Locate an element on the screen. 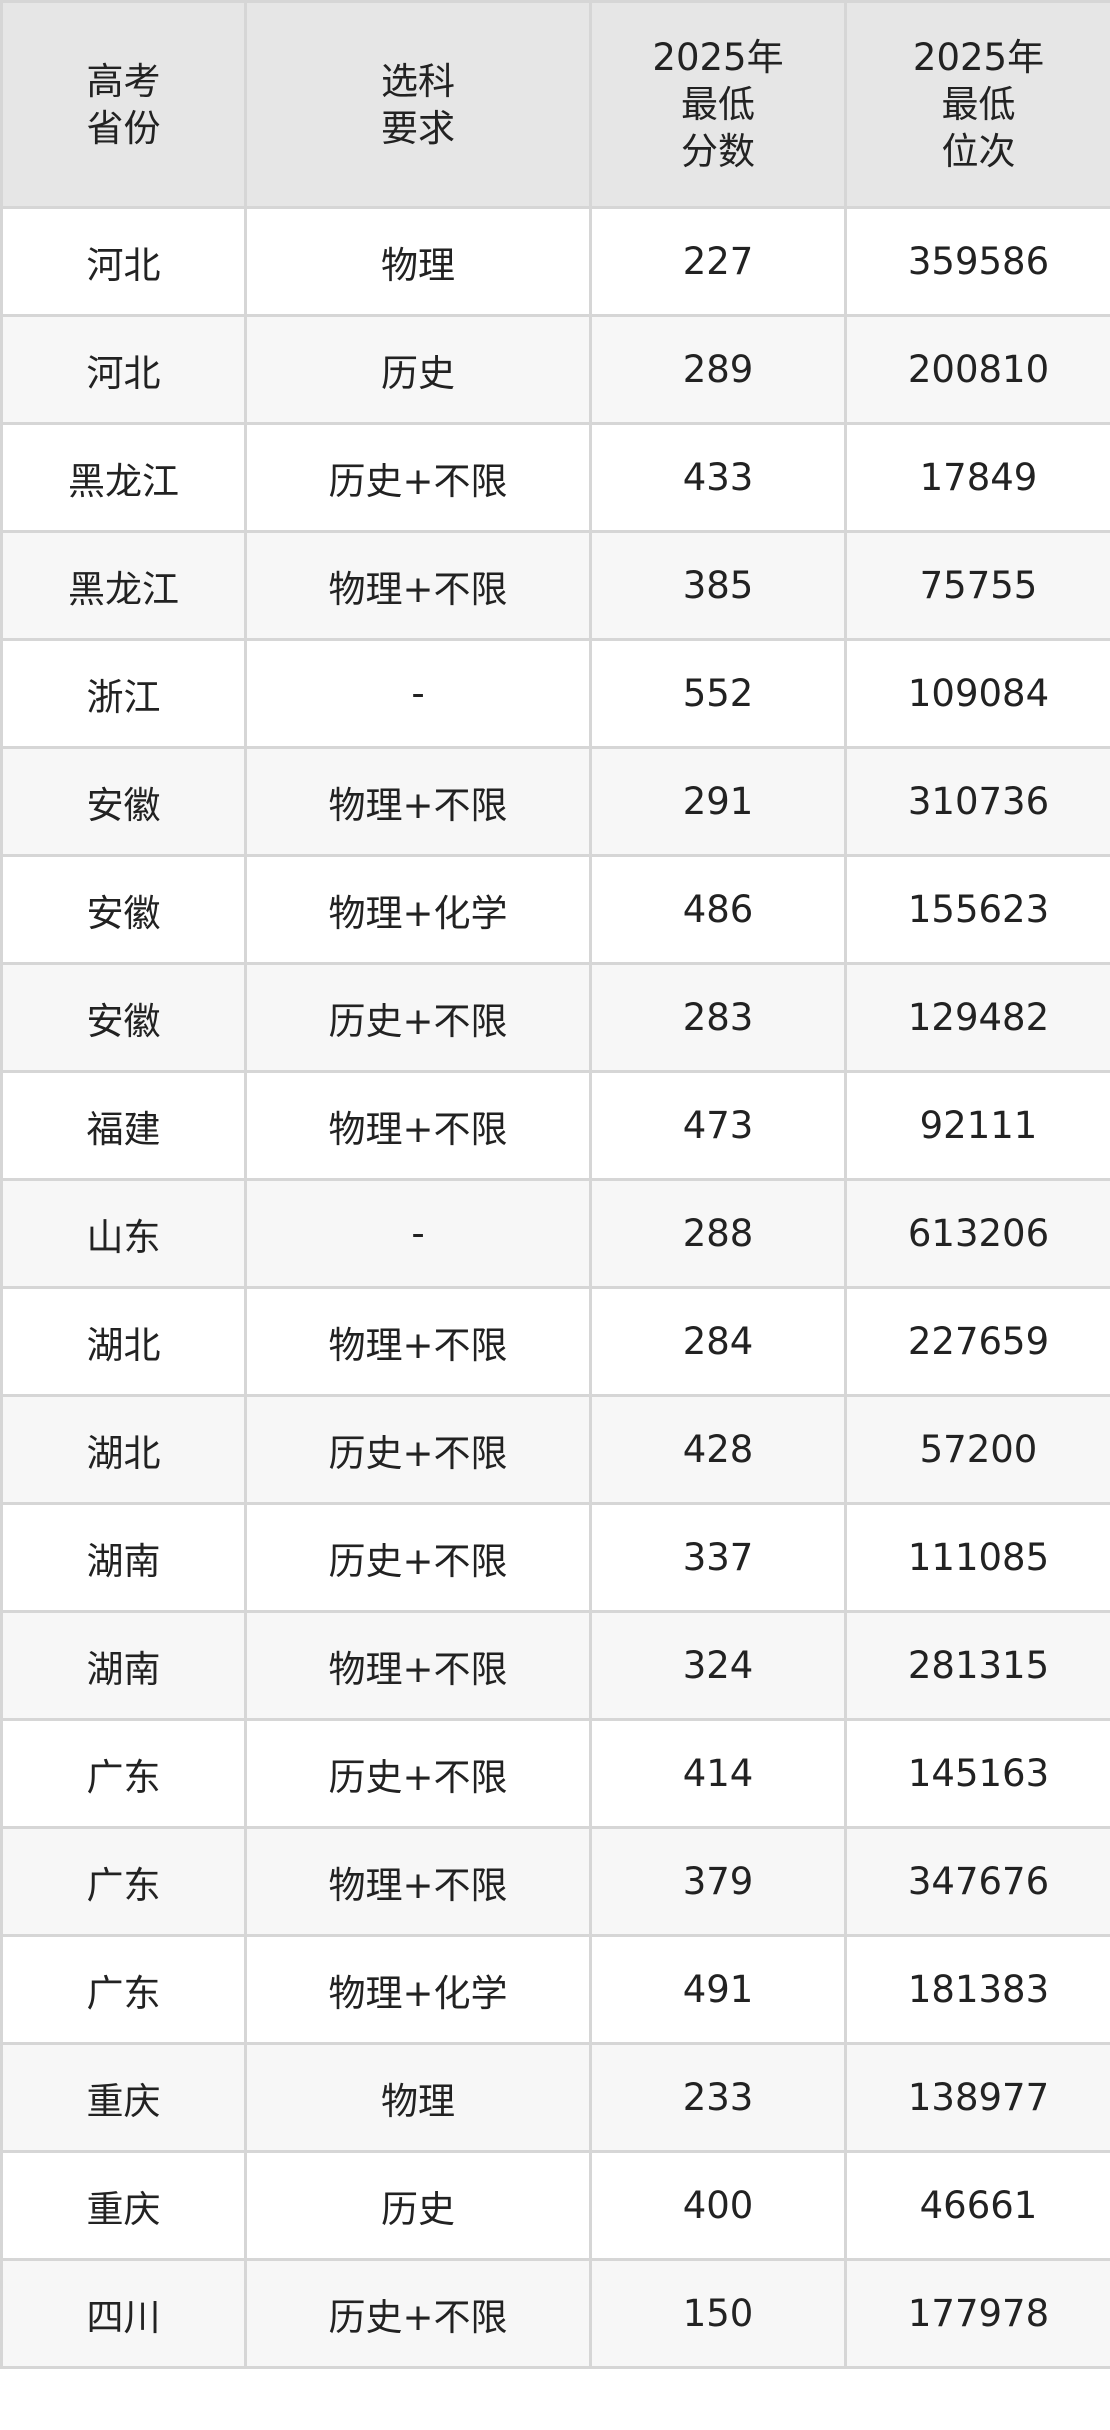 The height and width of the screenshot is (2430, 1110). cell-subject: 物理 is located at coordinates (418, 261).